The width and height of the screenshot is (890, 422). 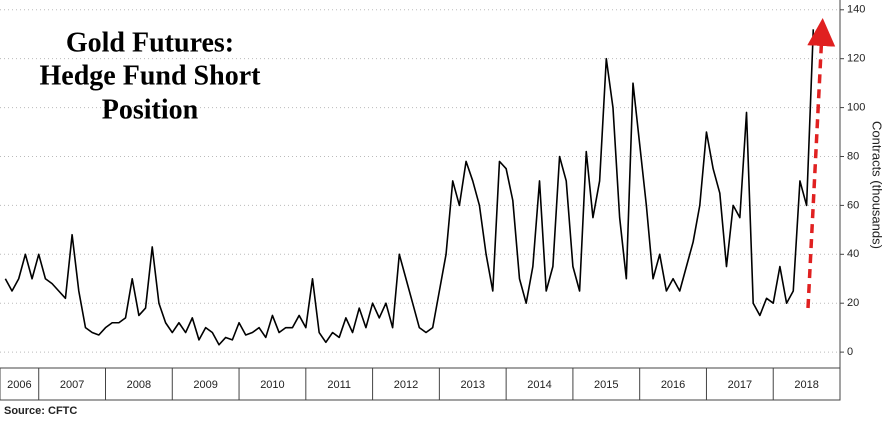 What do you see at coordinates (821, 163) in the screenshot?
I see `arrow-annotation` at bounding box center [821, 163].